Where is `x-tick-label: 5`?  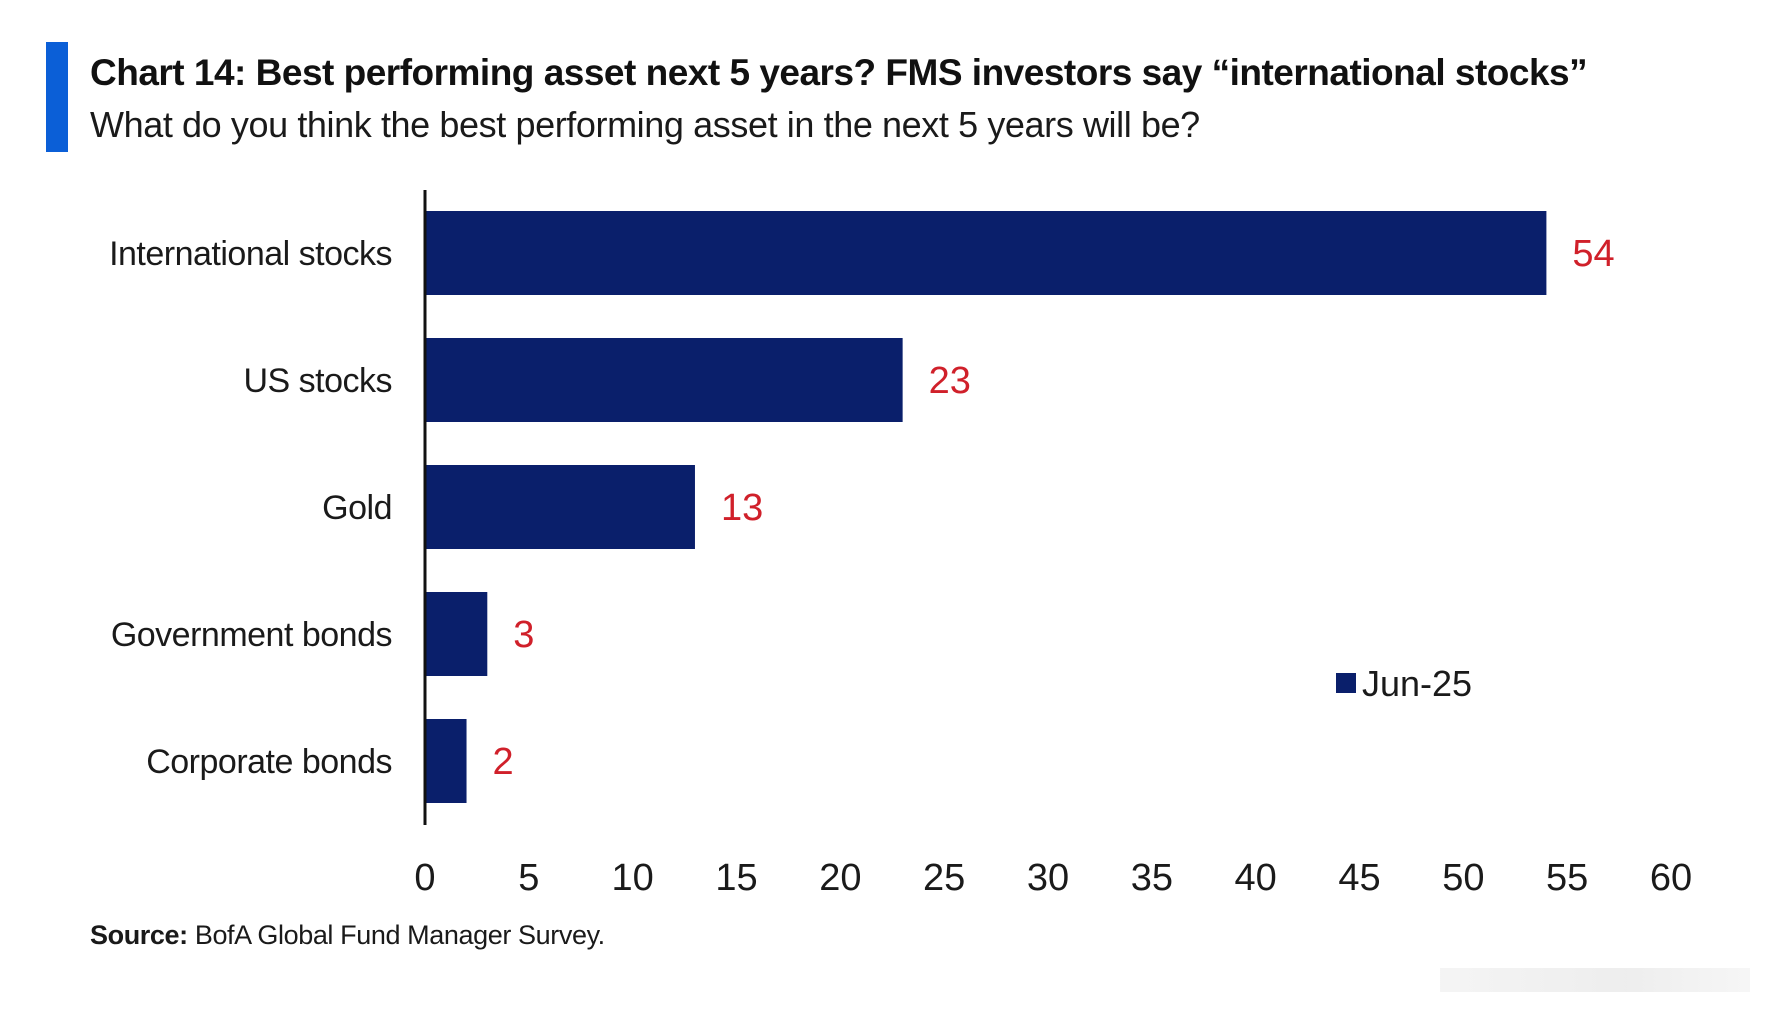 x-tick-label: 5 is located at coordinates (528, 878).